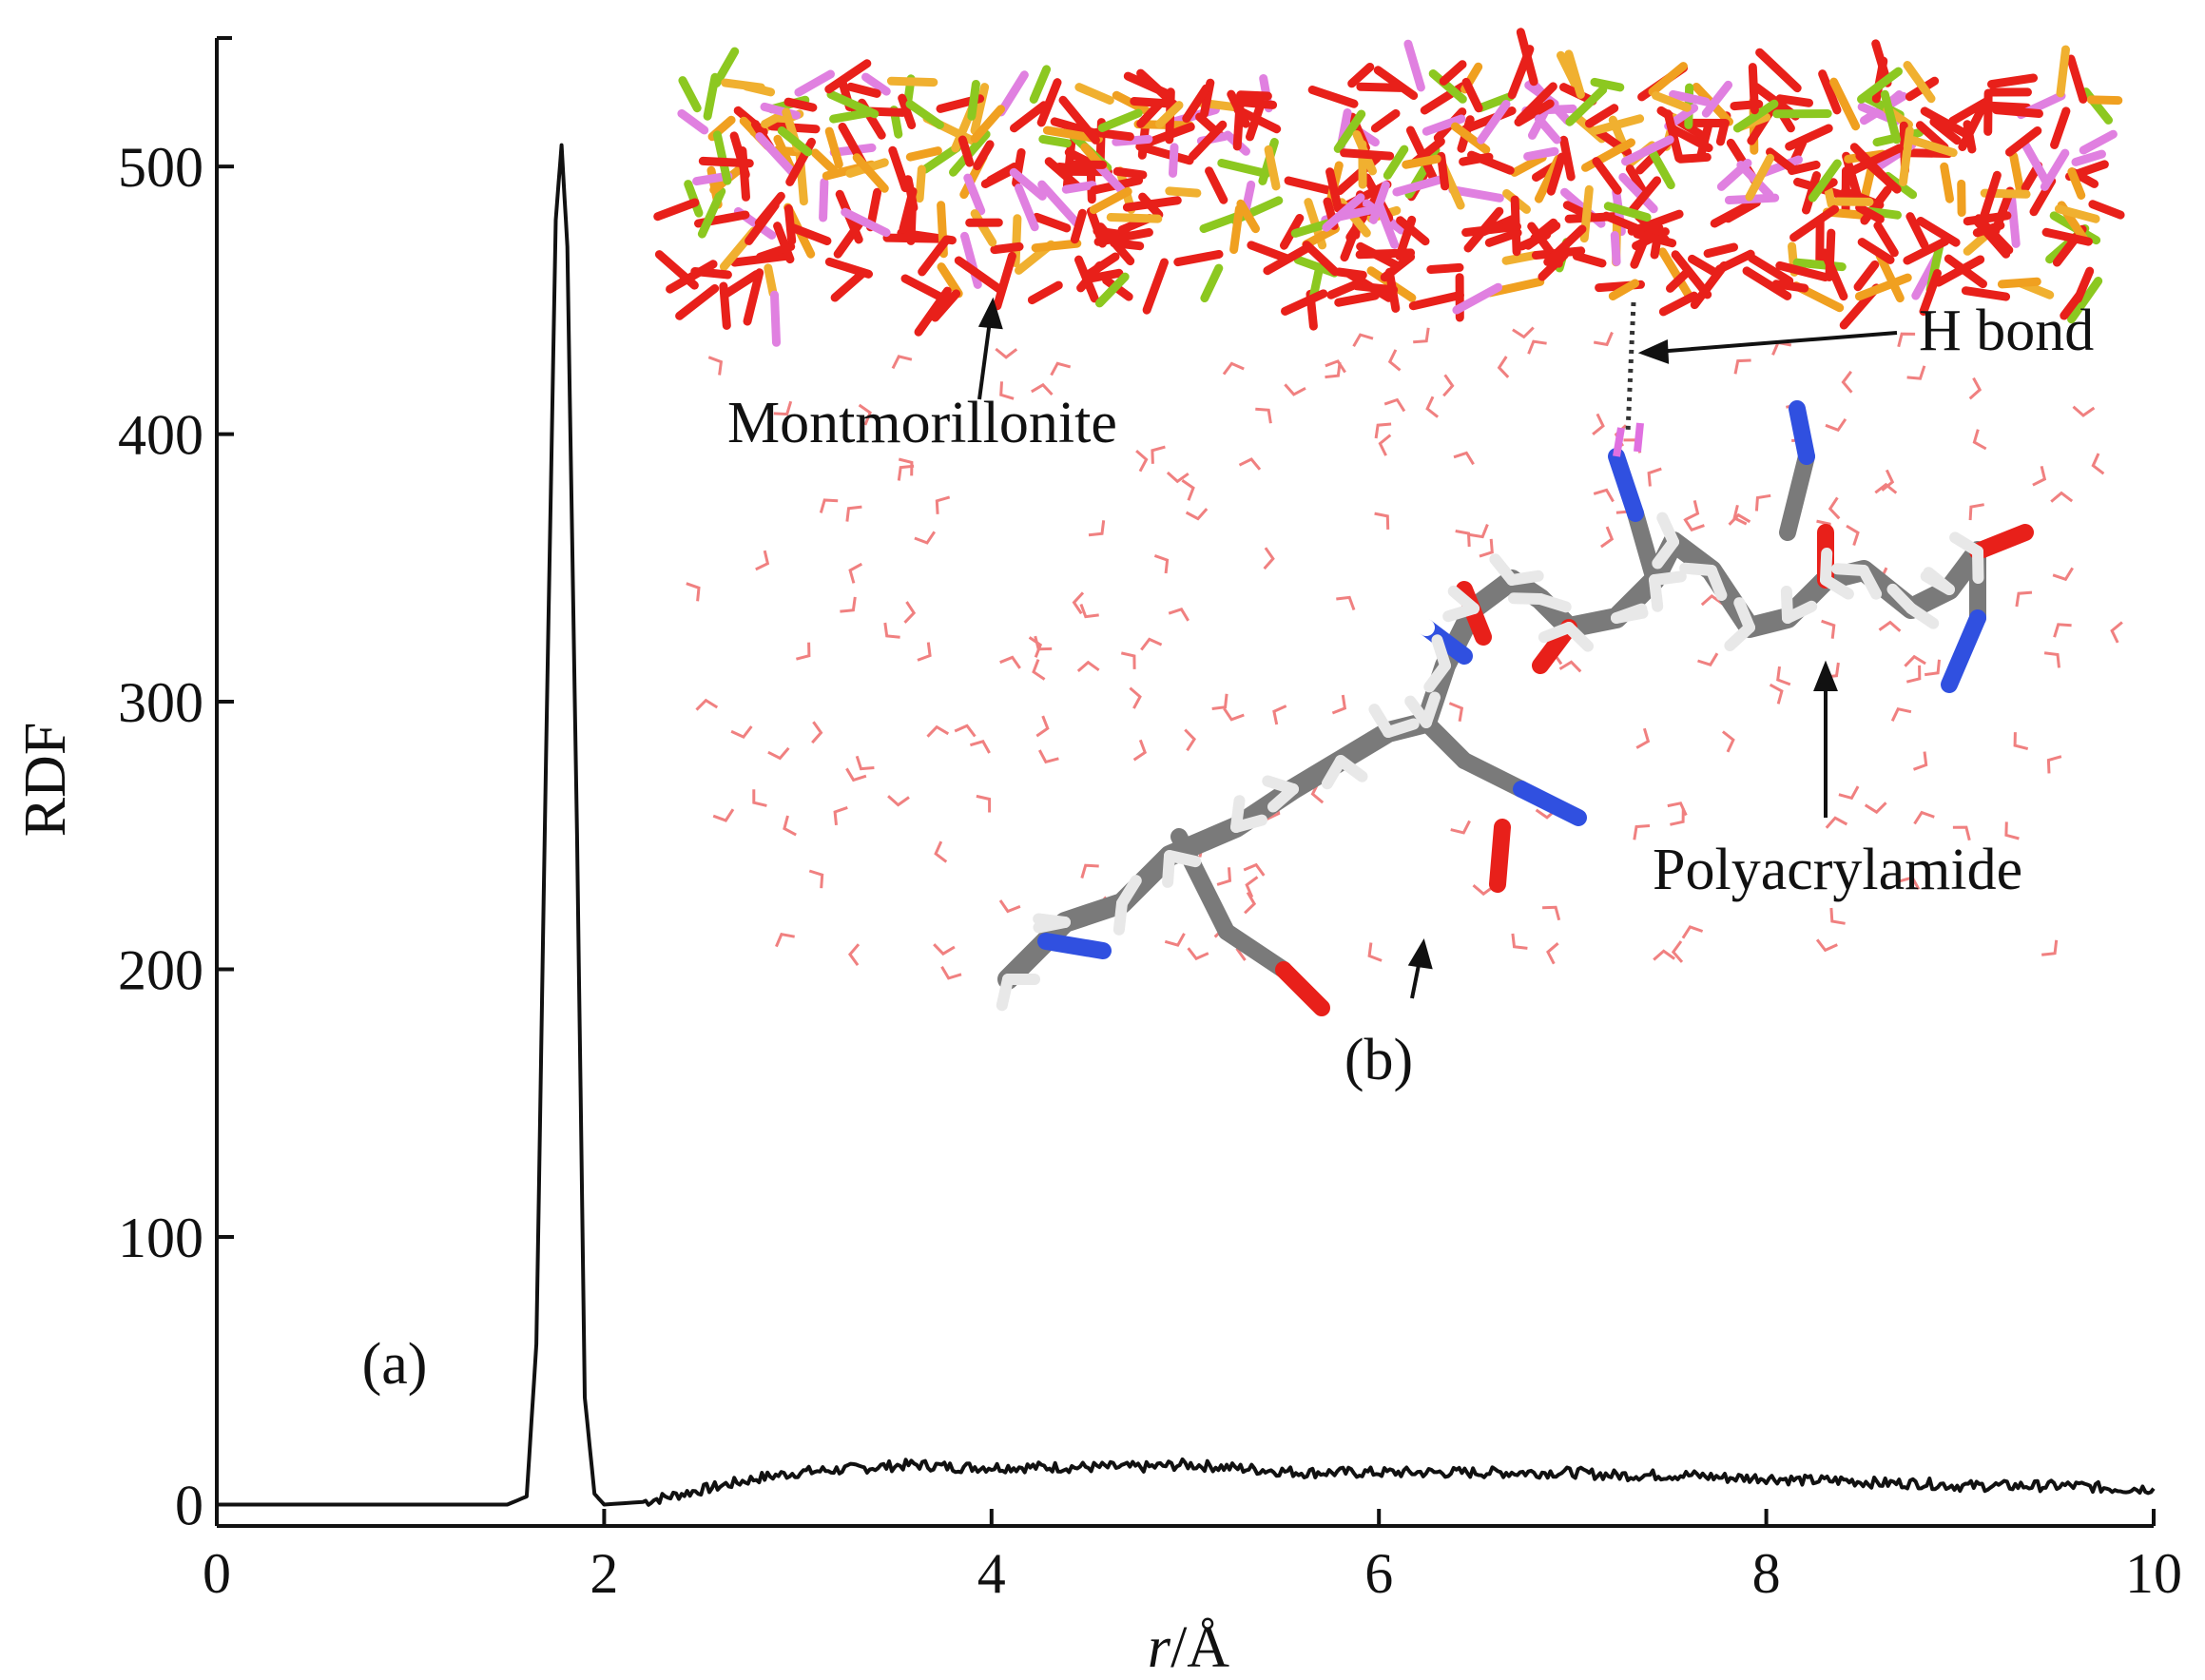  I want to click on h-bond-hydrogen, so click(1639, 437).